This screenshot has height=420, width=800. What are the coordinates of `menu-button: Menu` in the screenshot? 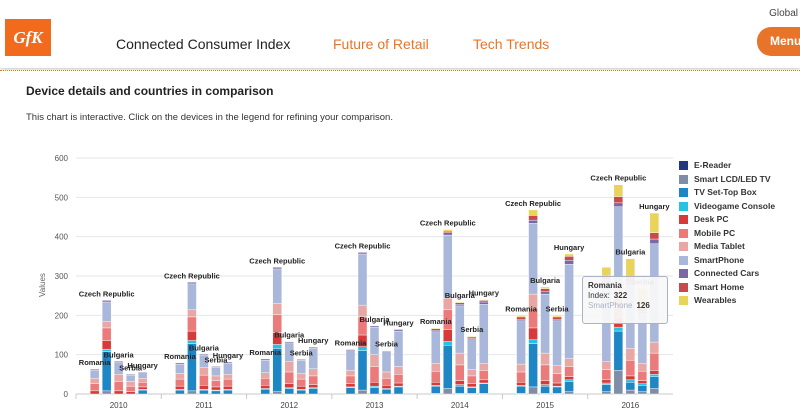 It's located at (778, 41).